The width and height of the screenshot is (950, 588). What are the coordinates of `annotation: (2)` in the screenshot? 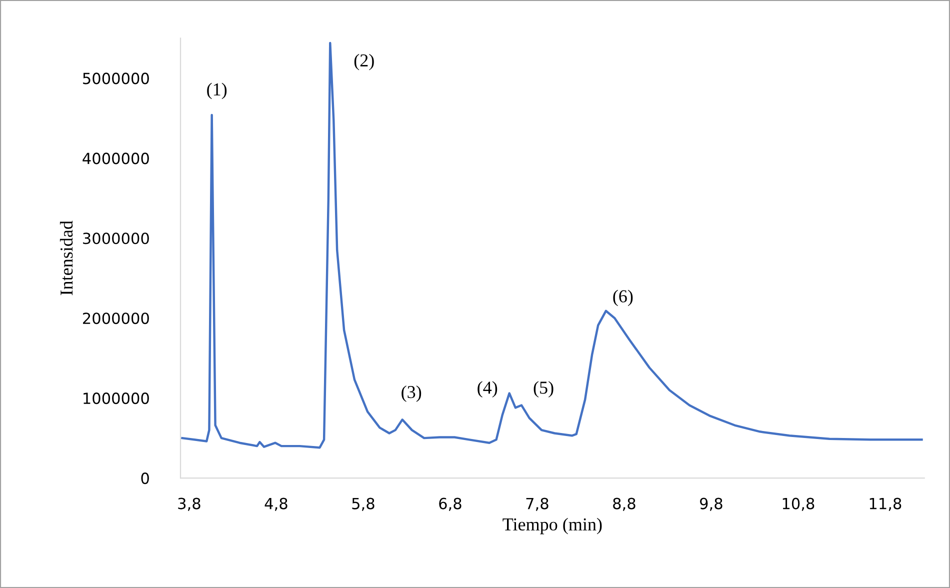 It's located at (364, 62).